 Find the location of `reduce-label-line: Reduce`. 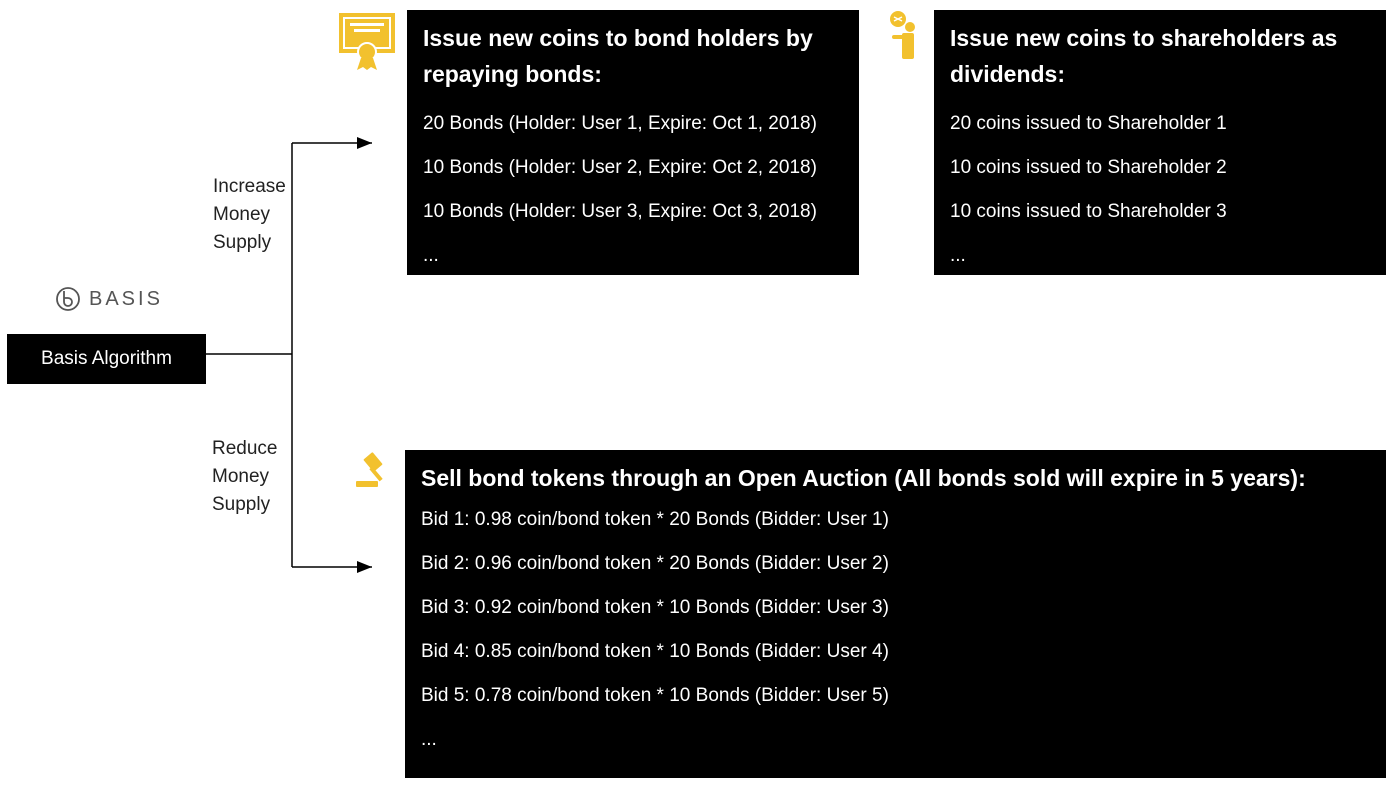

reduce-label-line: Reduce is located at coordinates (245, 448).